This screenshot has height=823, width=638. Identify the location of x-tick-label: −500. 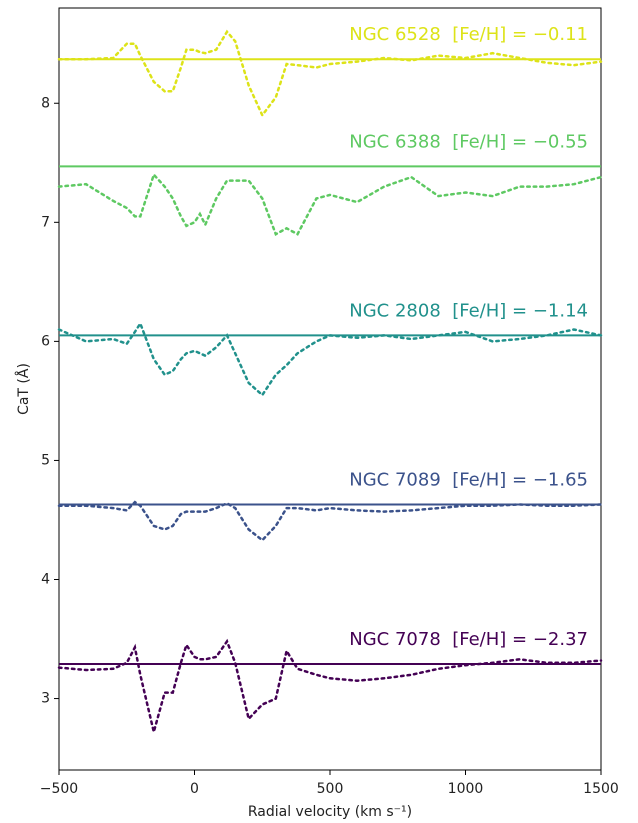
(59, 789).